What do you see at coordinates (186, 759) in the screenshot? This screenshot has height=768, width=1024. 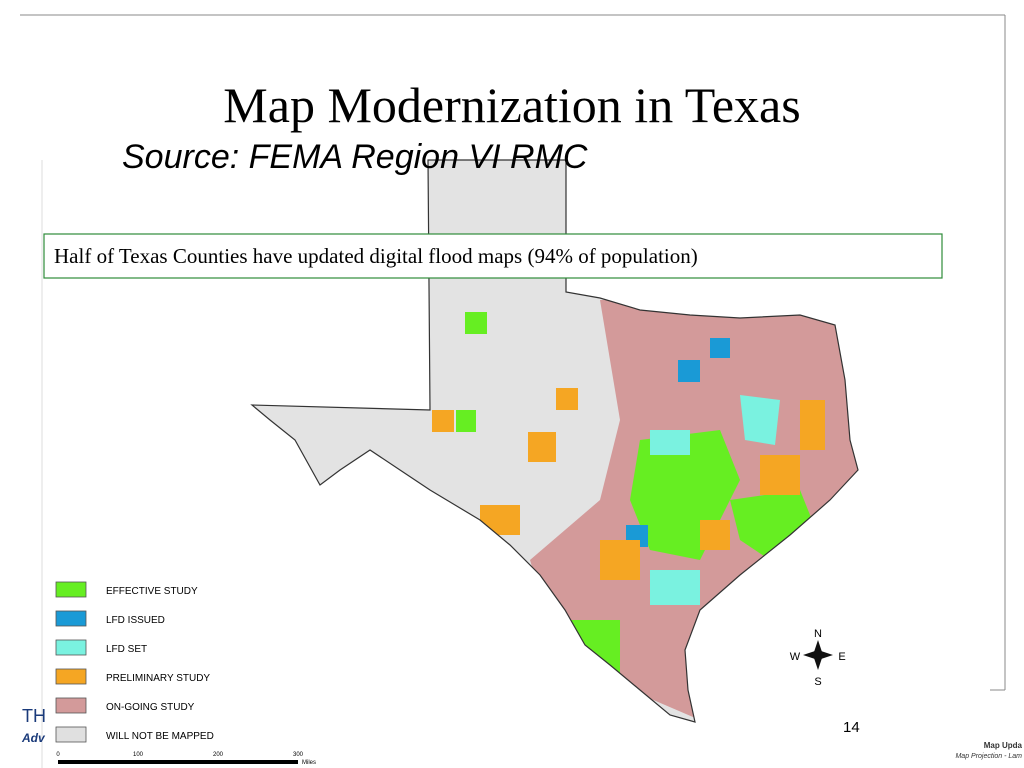 I see `scale-bar: 0 100 200 300 Miles` at bounding box center [186, 759].